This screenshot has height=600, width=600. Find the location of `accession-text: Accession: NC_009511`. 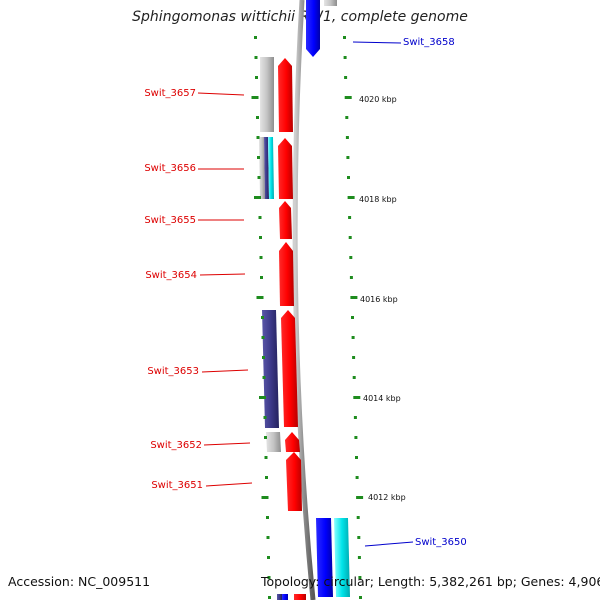

accession-text: Accession: NC_009511 is located at coordinates (79, 581).